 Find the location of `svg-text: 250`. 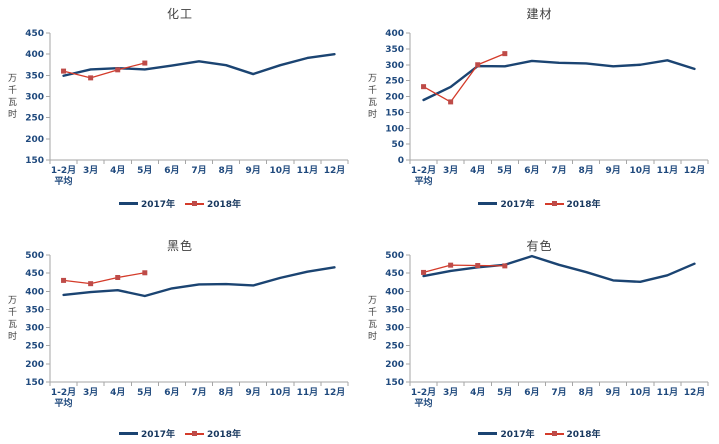

svg-text: 250 is located at coordinates (394, 347).